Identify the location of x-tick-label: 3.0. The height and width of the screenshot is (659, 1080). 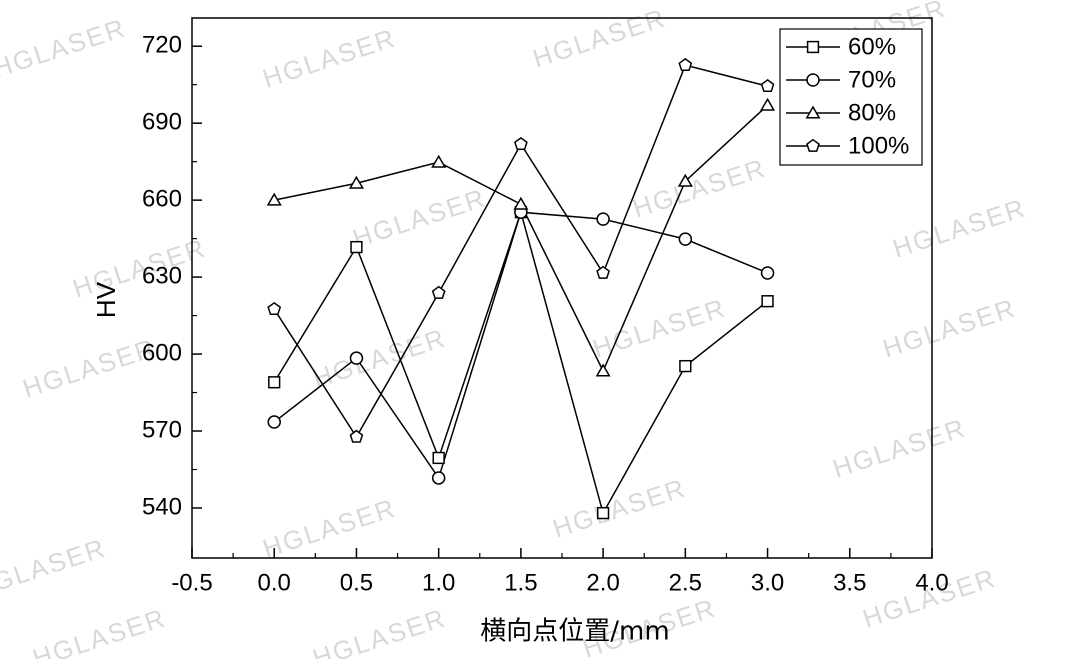
(767, 582).